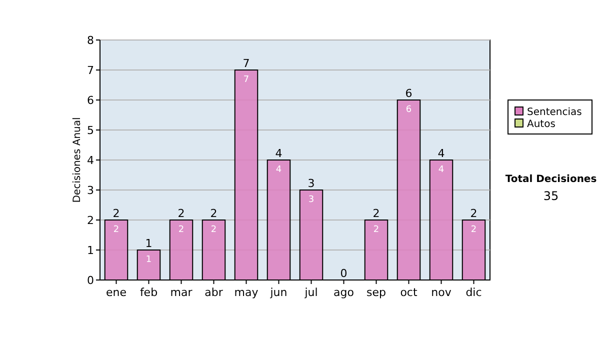 This screenshot has width=600, height=340. What do you see at coordinates (90, 160) in the screenshot?
I see `y-tick-label: 4` at bounding box center [90, 160].